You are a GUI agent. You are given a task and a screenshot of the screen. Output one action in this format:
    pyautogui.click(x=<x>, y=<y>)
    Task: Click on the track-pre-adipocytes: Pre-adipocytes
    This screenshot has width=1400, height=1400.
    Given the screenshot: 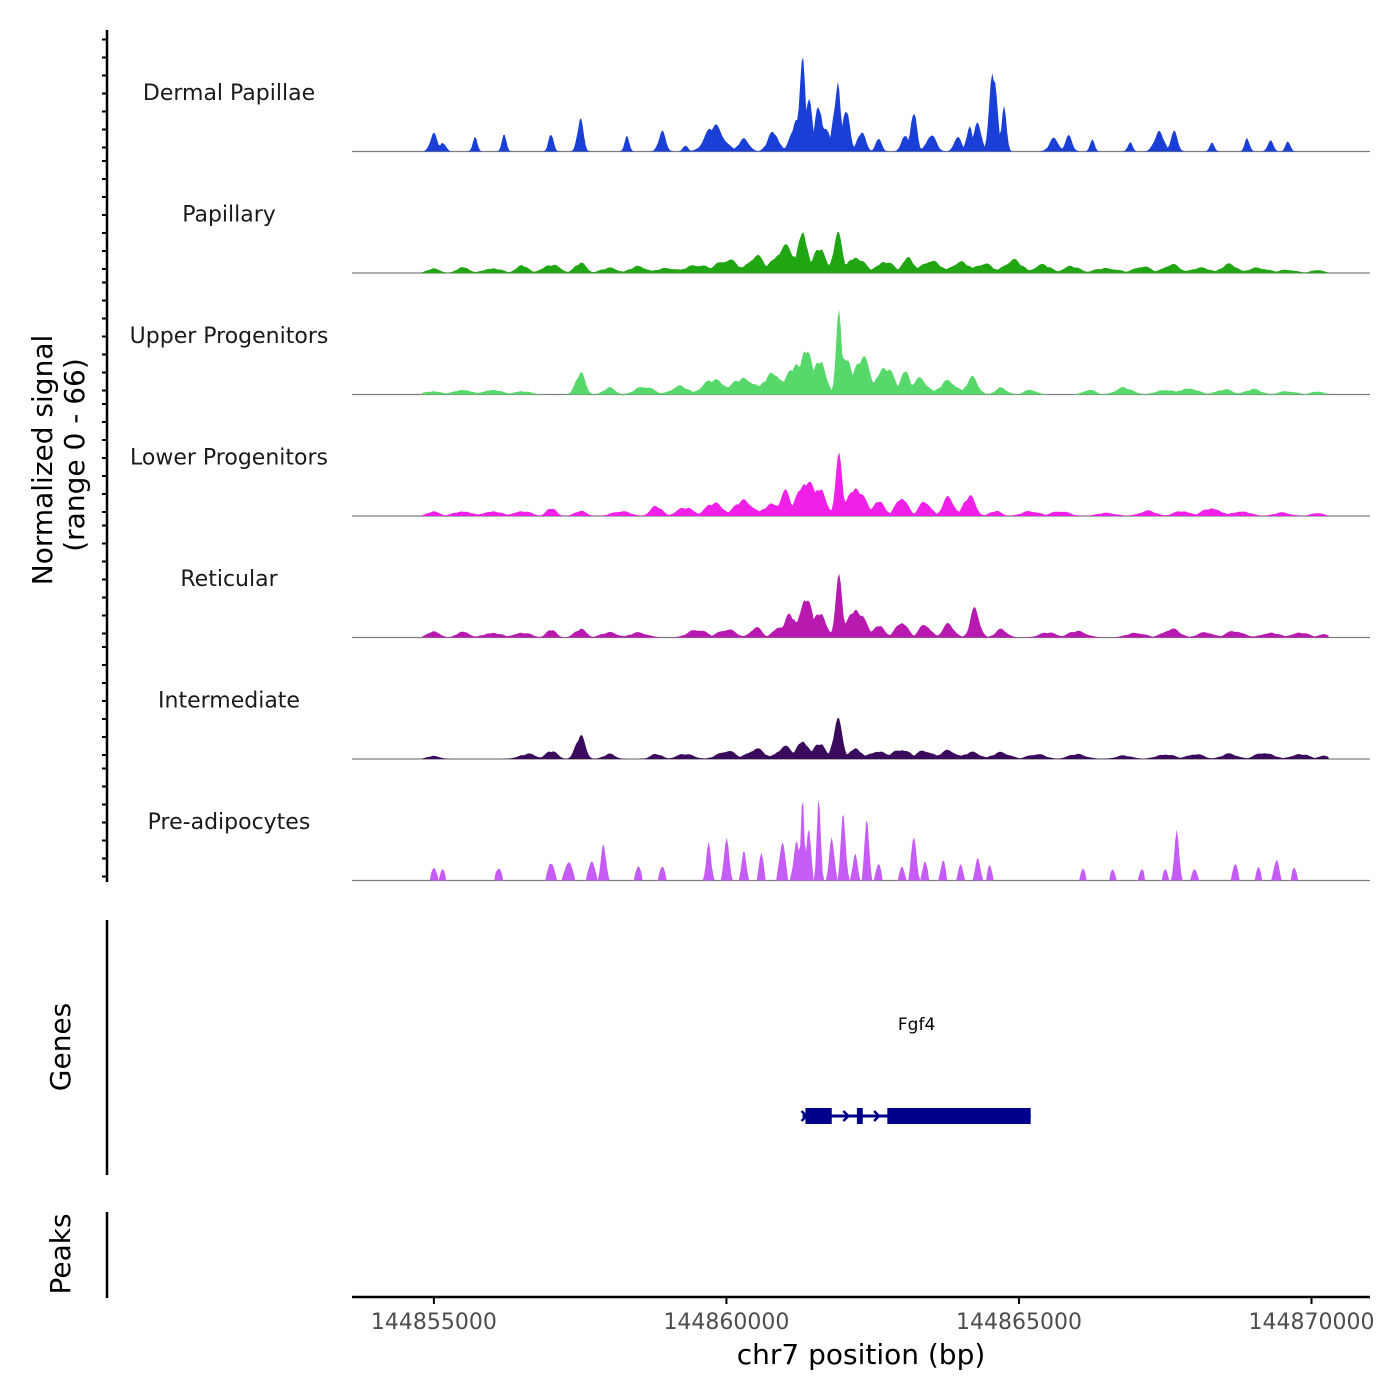 What is the action you would take?
    pyautogui.click(x=759, y=840)
    